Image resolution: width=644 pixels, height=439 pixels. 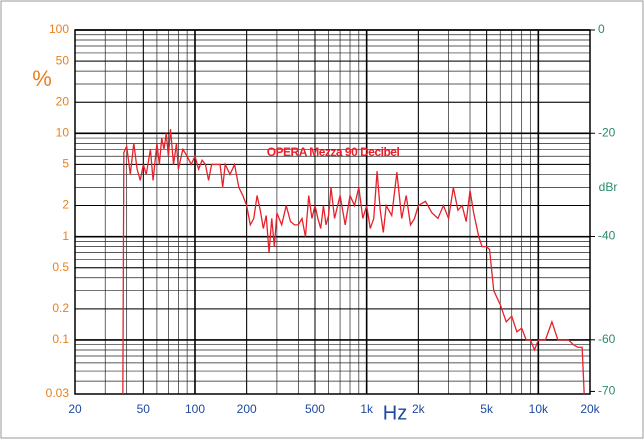 What do you see at coordinates (590, 409) in the screenshot?
I see `x-tick-label: 20k` at bounding box center [590, 409].